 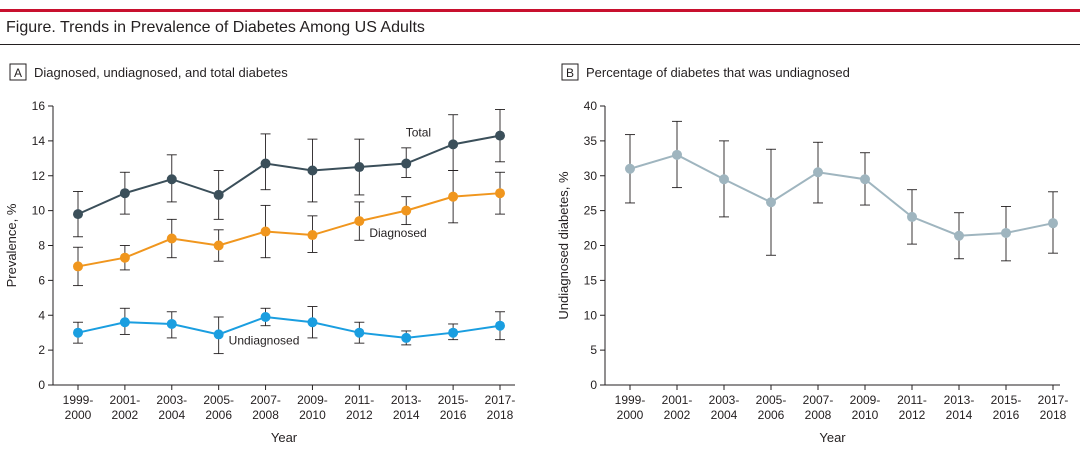 I want to click on panel-letter-box, so click(x=18, y=72).